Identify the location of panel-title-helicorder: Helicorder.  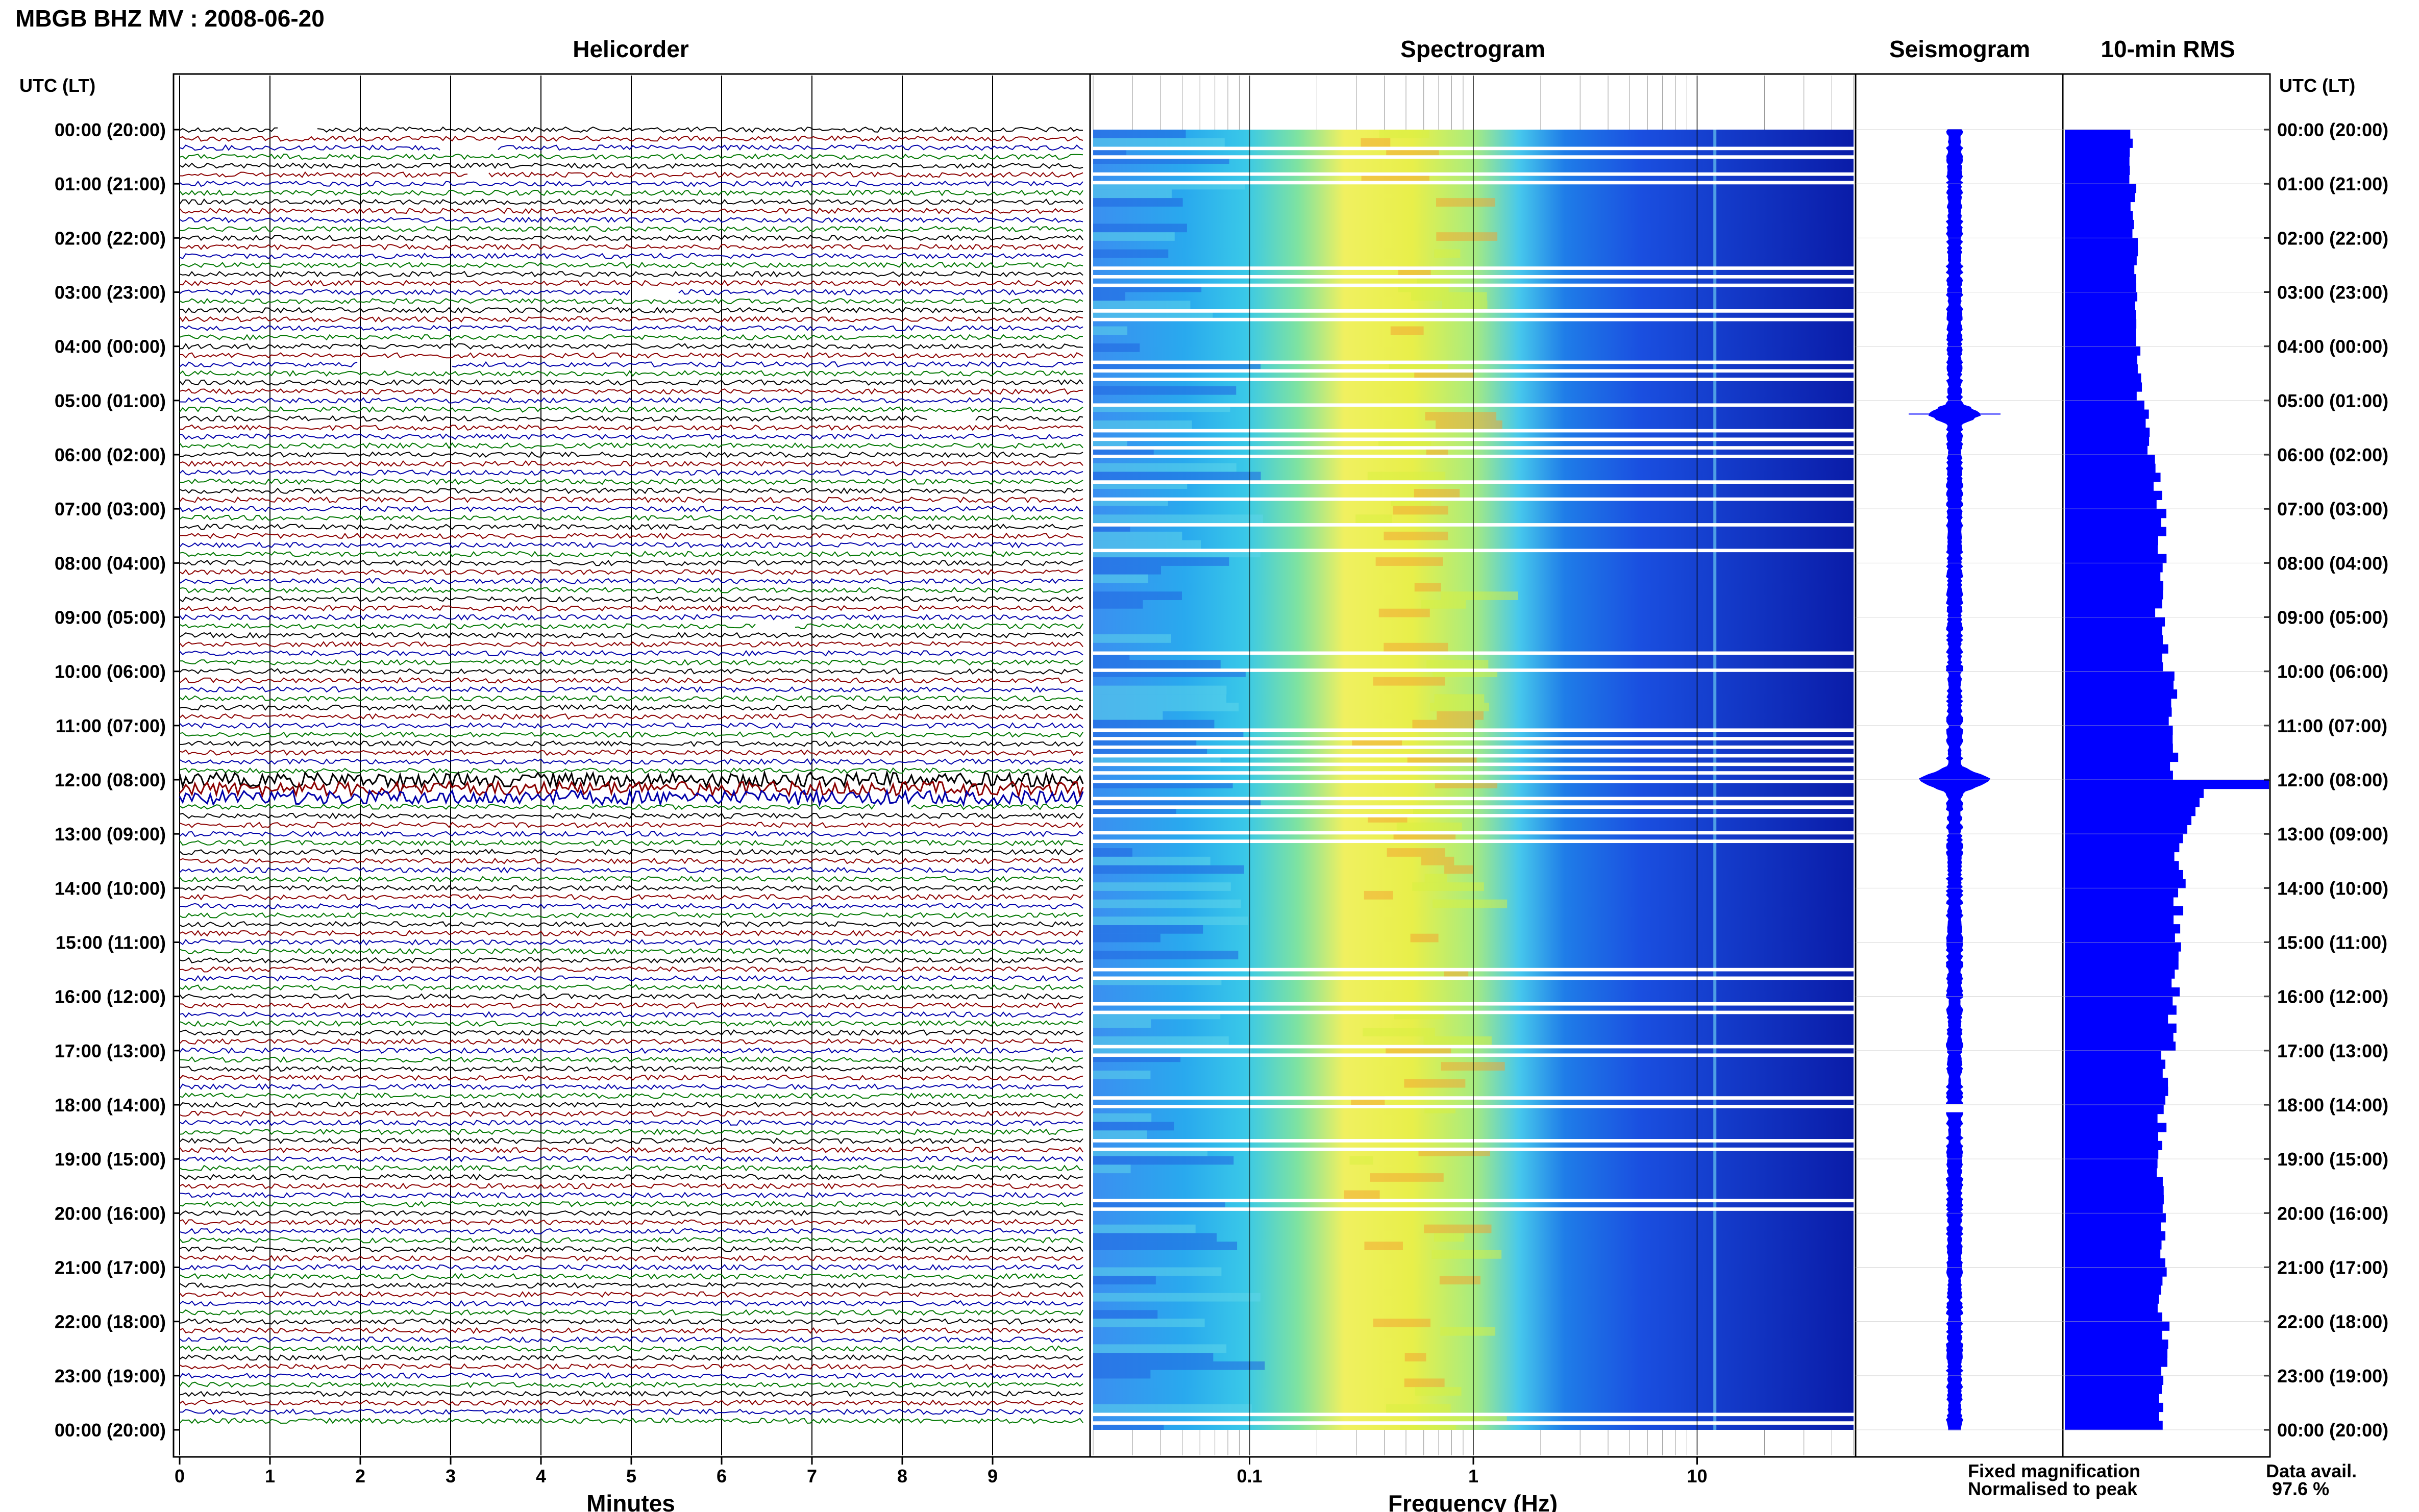
(631, 49).